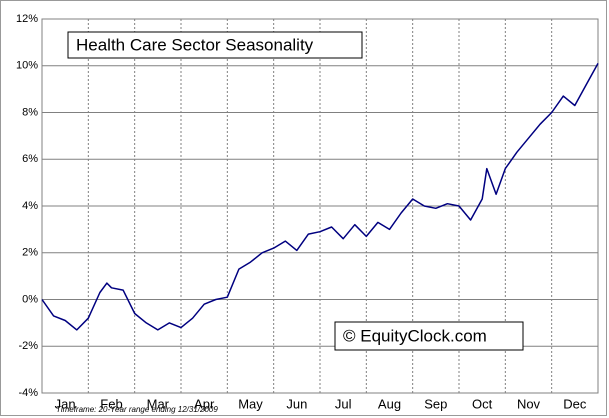 The width and height of the screenshot is (609, 418). I want to click on x-tick-label: Oct, so click(482, 403).